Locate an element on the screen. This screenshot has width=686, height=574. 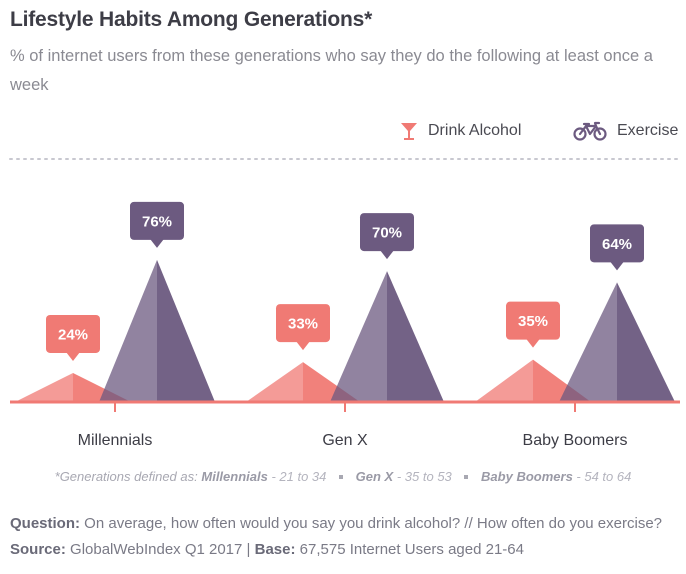
footnote-range-millennials: - 21 to 34 is located at coordinates (299, 476).